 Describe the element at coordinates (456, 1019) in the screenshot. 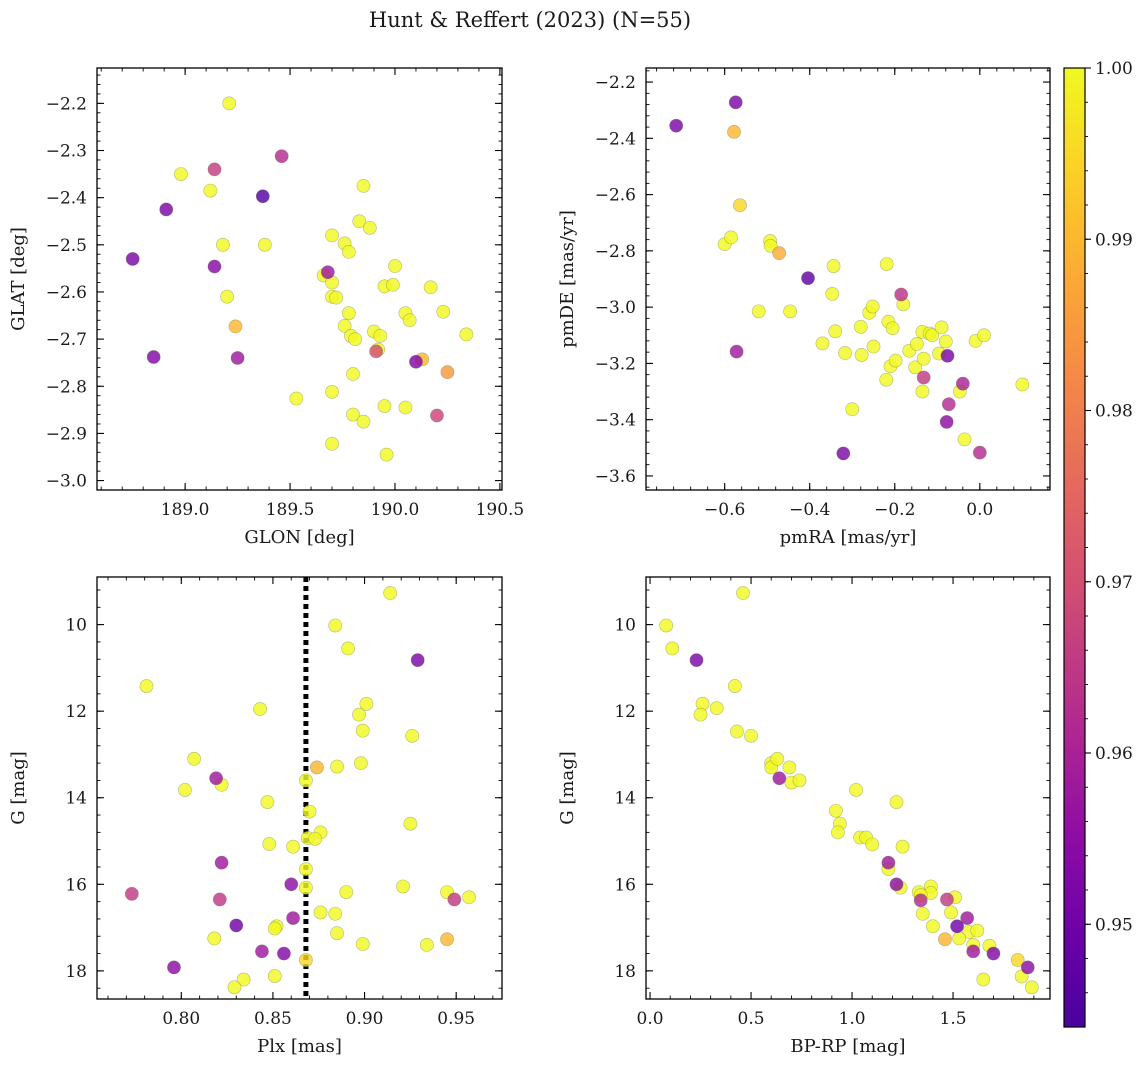

I see `x-tick-label: 0.95` at that location.